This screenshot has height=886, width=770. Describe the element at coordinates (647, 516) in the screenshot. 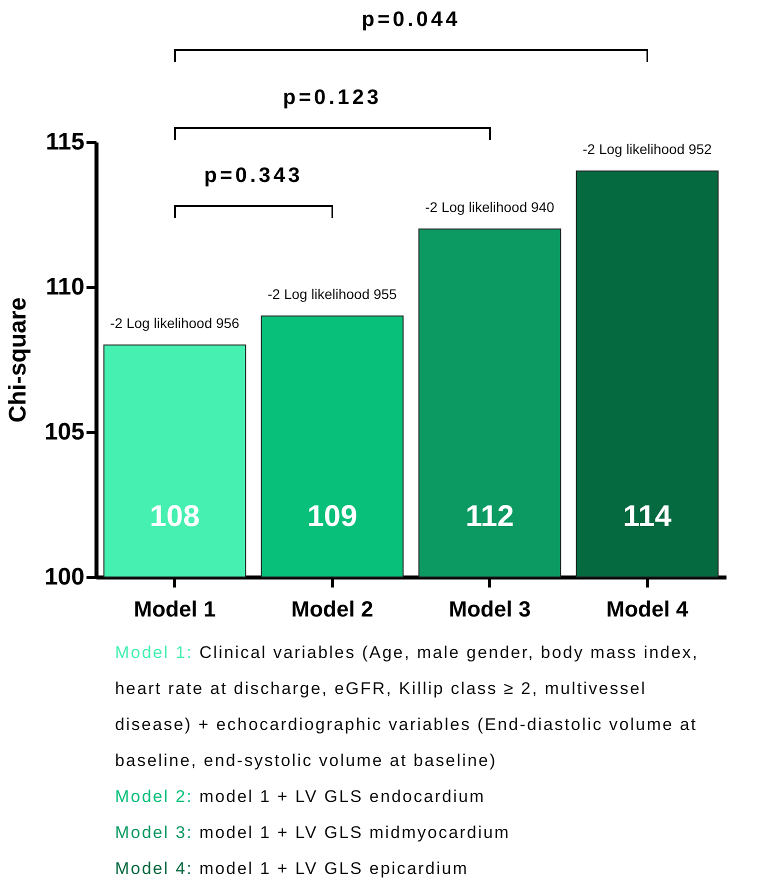

I see `data-label: 114` at that location.